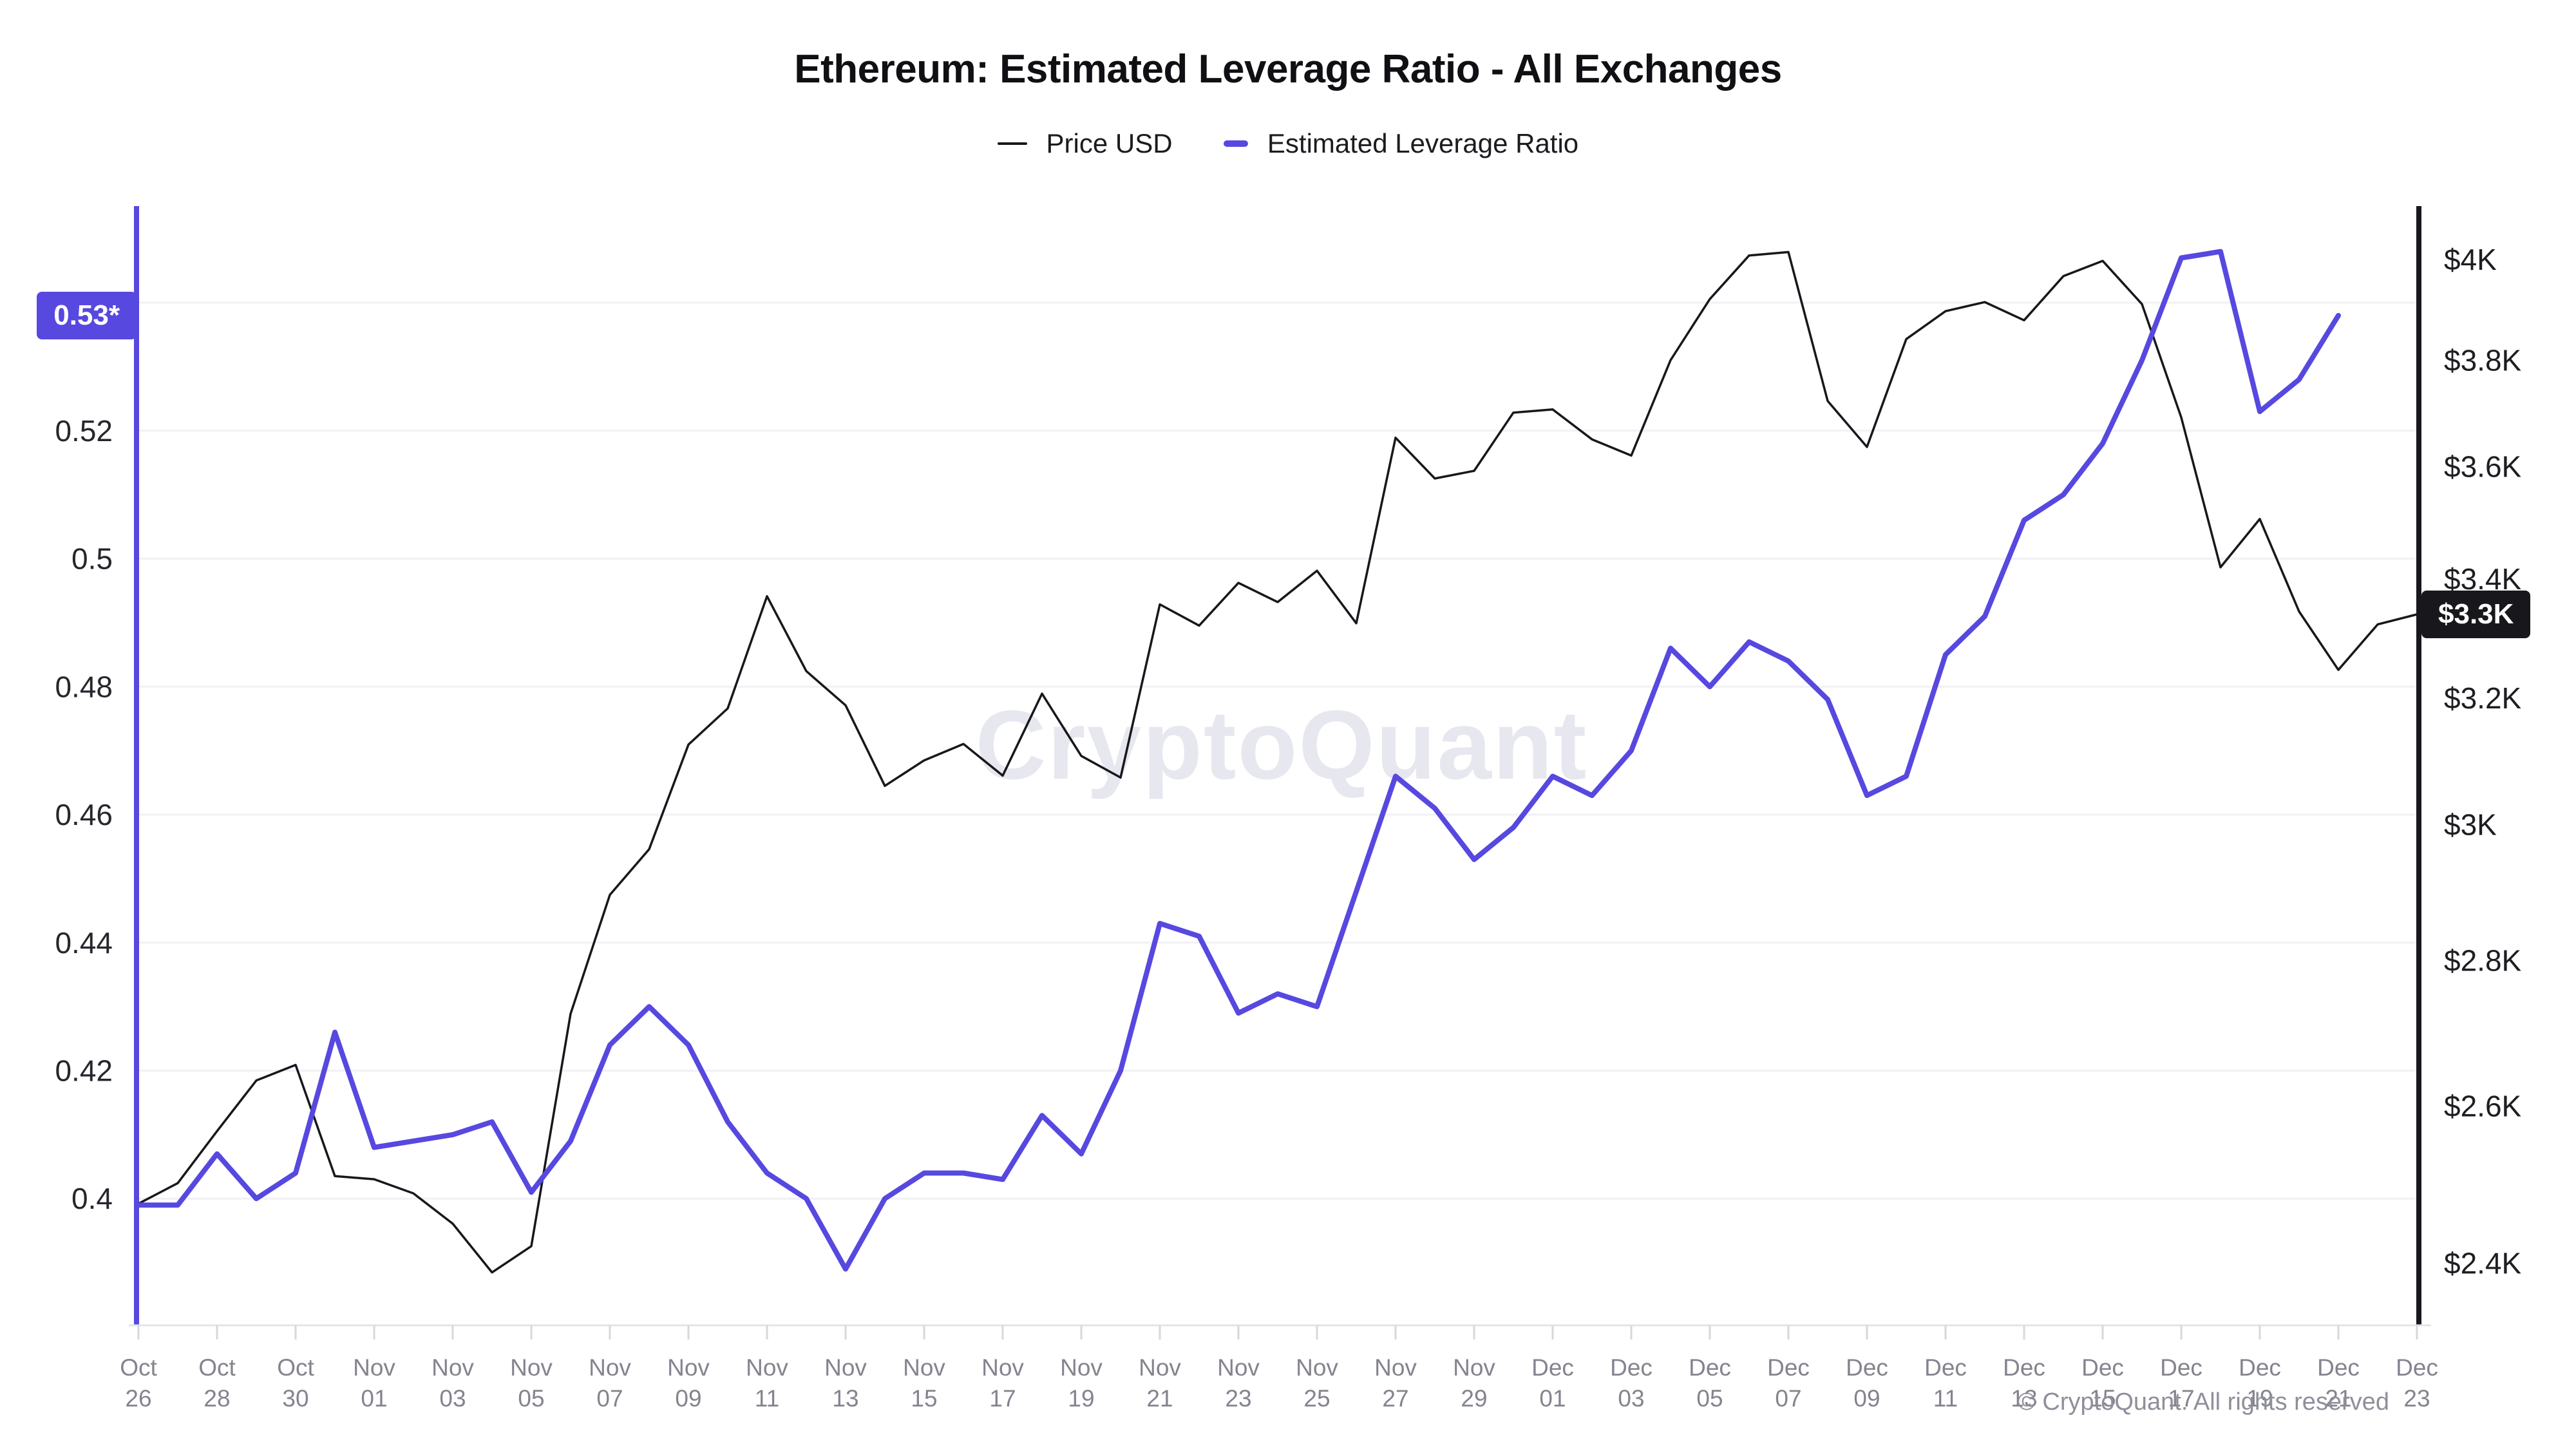 Image resolution: width=2576 pixels, height=1449 pixels. What do you see at coordinates (846, 1383) in the screenshot?
I see `x-axis-date-label: Nov 13` at bounding box center [846, 1383].